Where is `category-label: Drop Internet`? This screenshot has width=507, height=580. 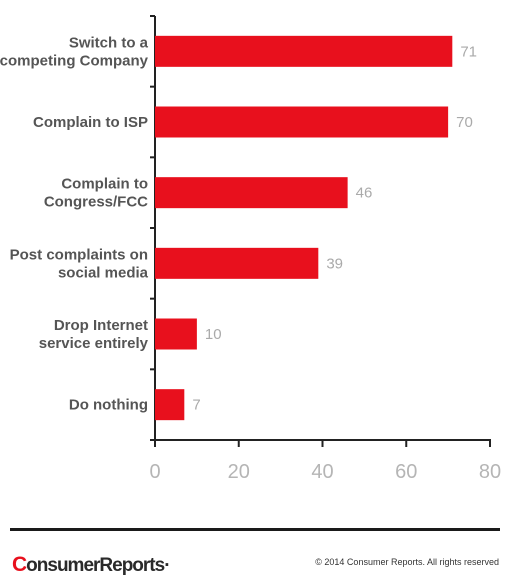
category-label: Drop Internet is located at coordinates (101, 325).